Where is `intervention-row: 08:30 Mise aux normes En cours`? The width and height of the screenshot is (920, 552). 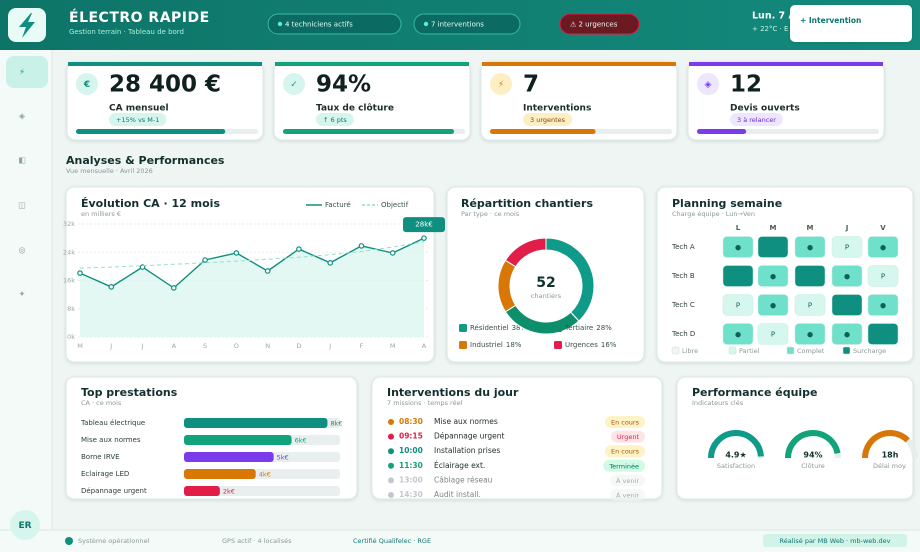 intervention-row: 08:30 Mise aux normes En cours is located at coordinates (516, 422).